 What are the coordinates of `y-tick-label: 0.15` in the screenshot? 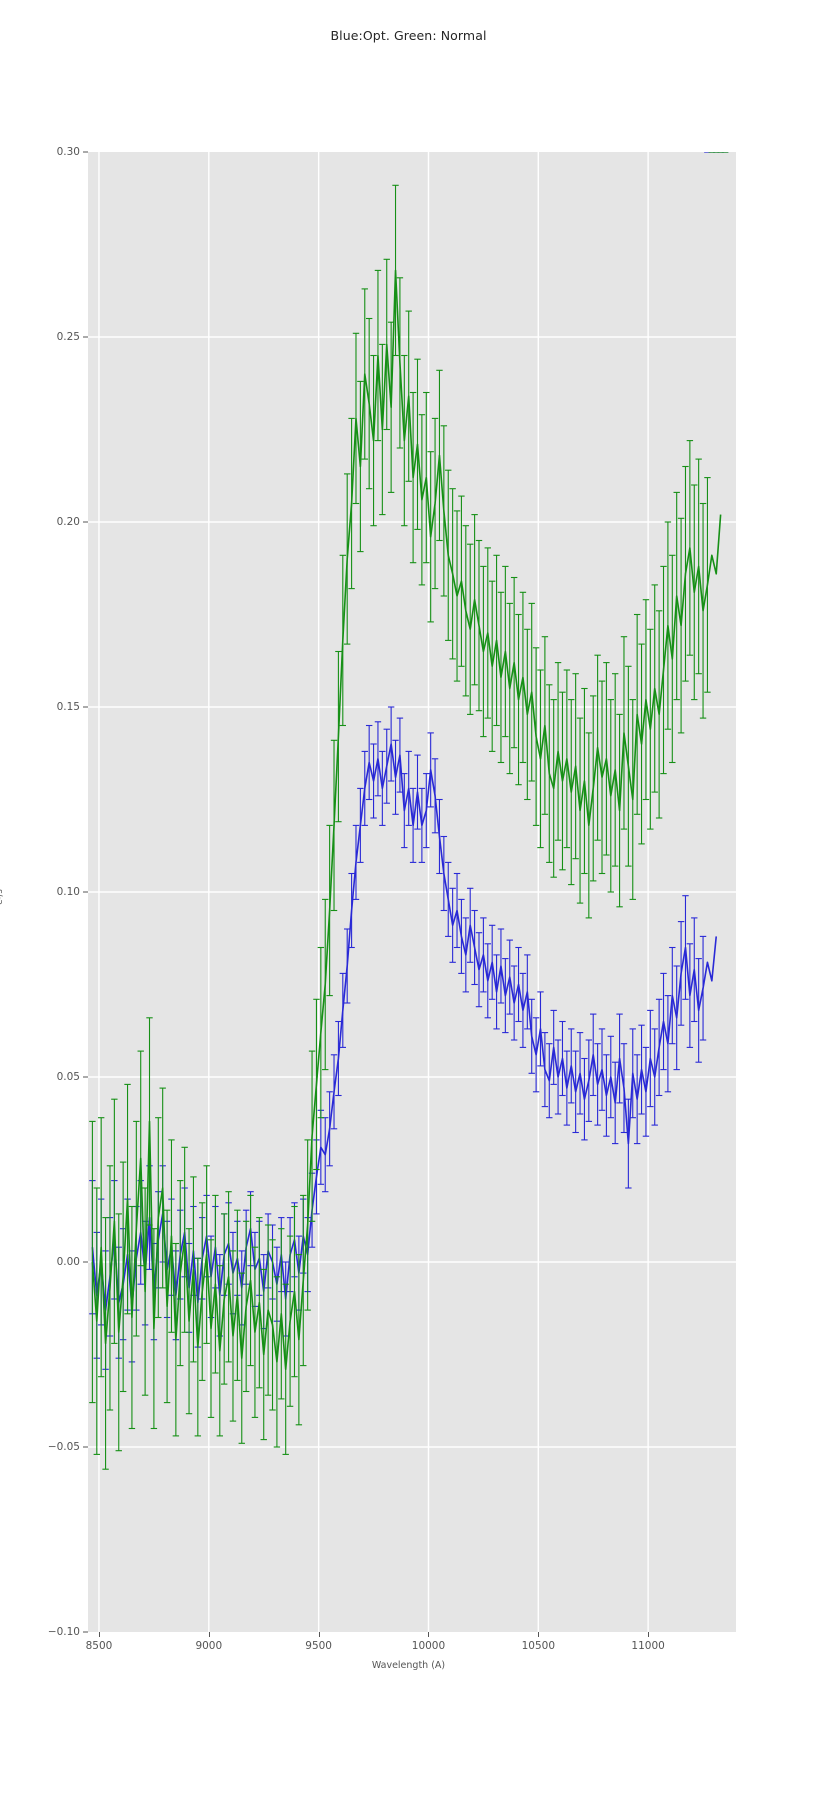 It's located at (68, 707).